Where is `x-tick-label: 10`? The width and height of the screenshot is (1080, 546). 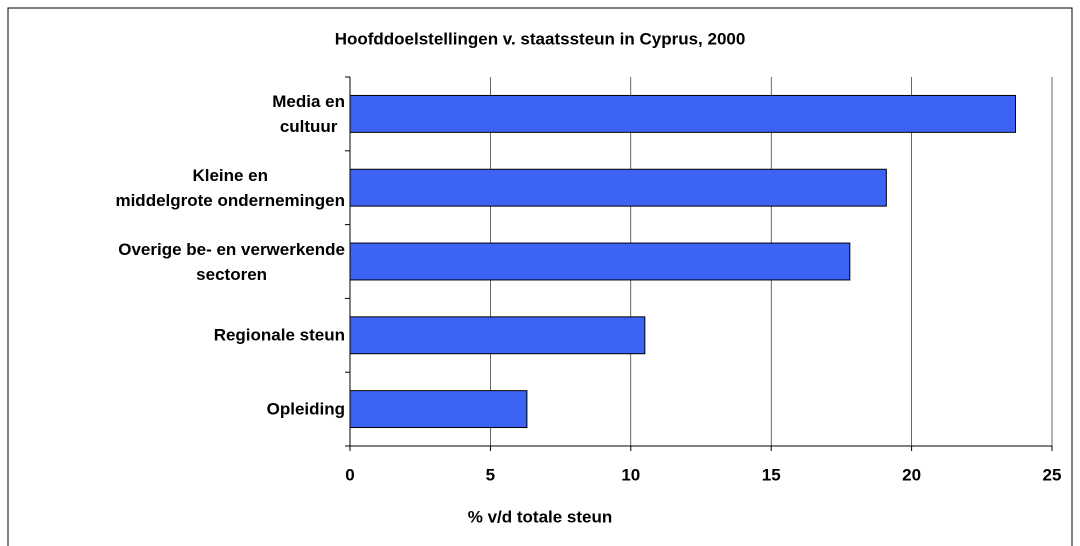 x-tick-label: 10 is located at coordinates (630, 474).